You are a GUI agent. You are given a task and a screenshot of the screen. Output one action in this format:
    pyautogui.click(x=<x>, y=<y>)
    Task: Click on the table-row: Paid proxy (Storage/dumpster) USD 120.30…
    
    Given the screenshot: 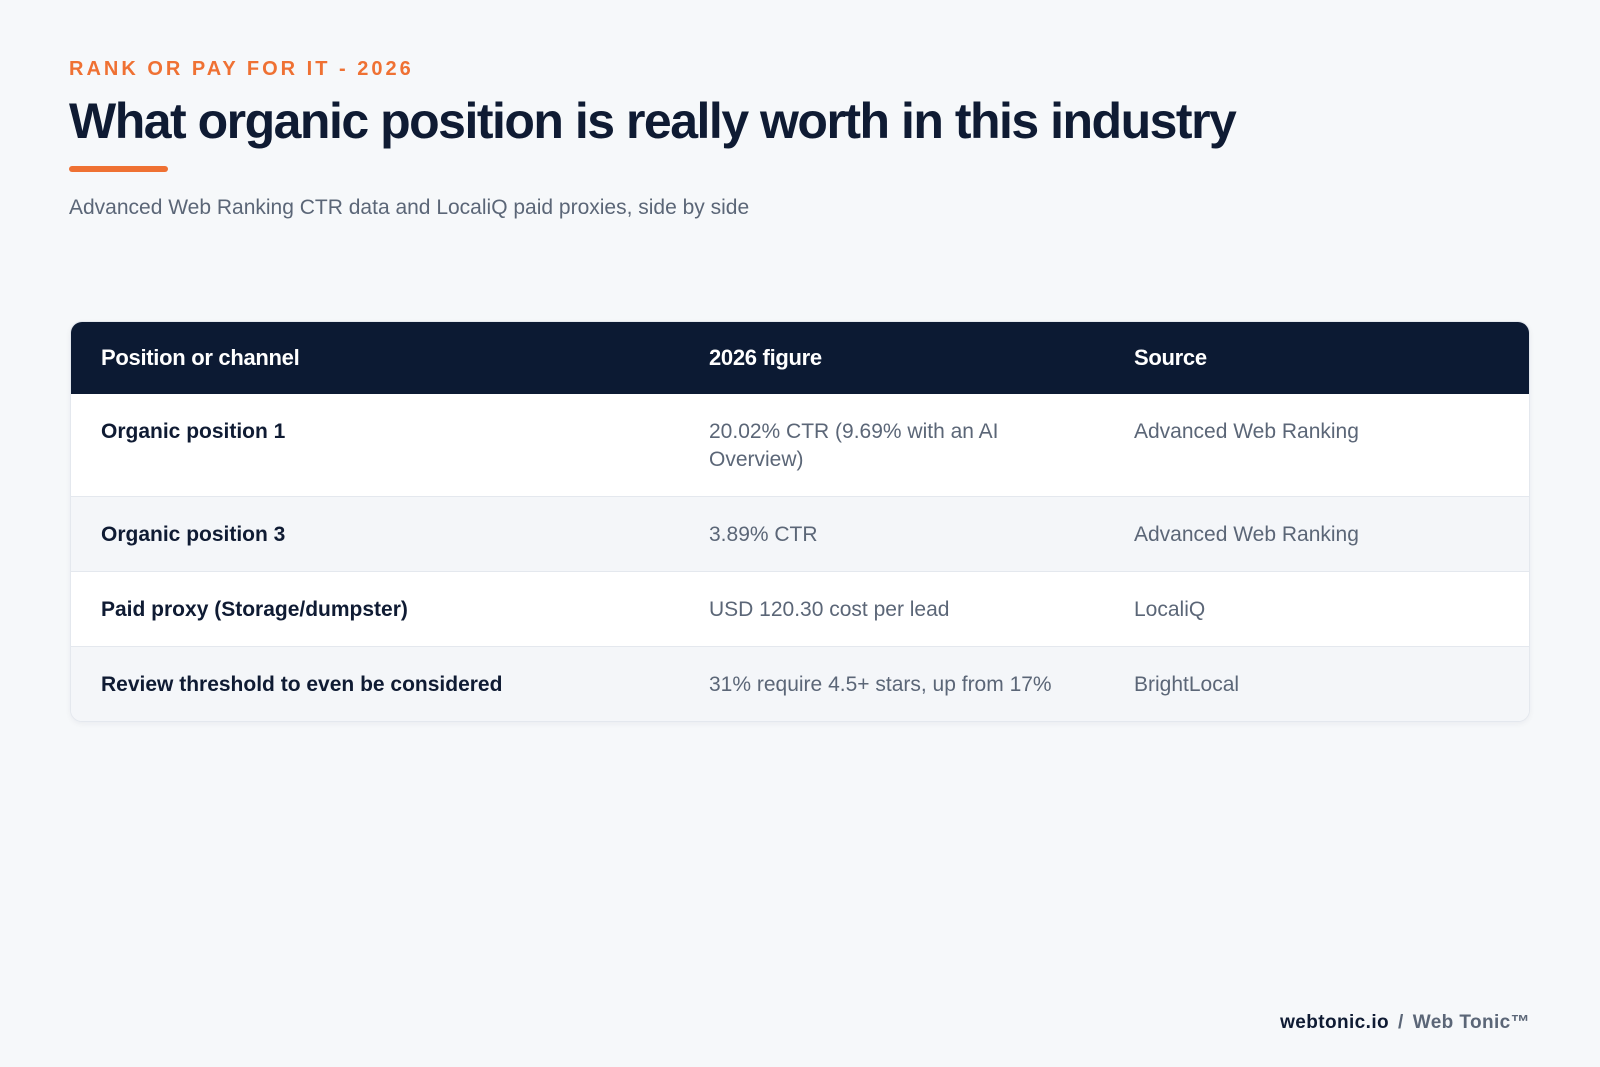 What is the action you would take?
    pyautogui.click(x=800, y=609)
    